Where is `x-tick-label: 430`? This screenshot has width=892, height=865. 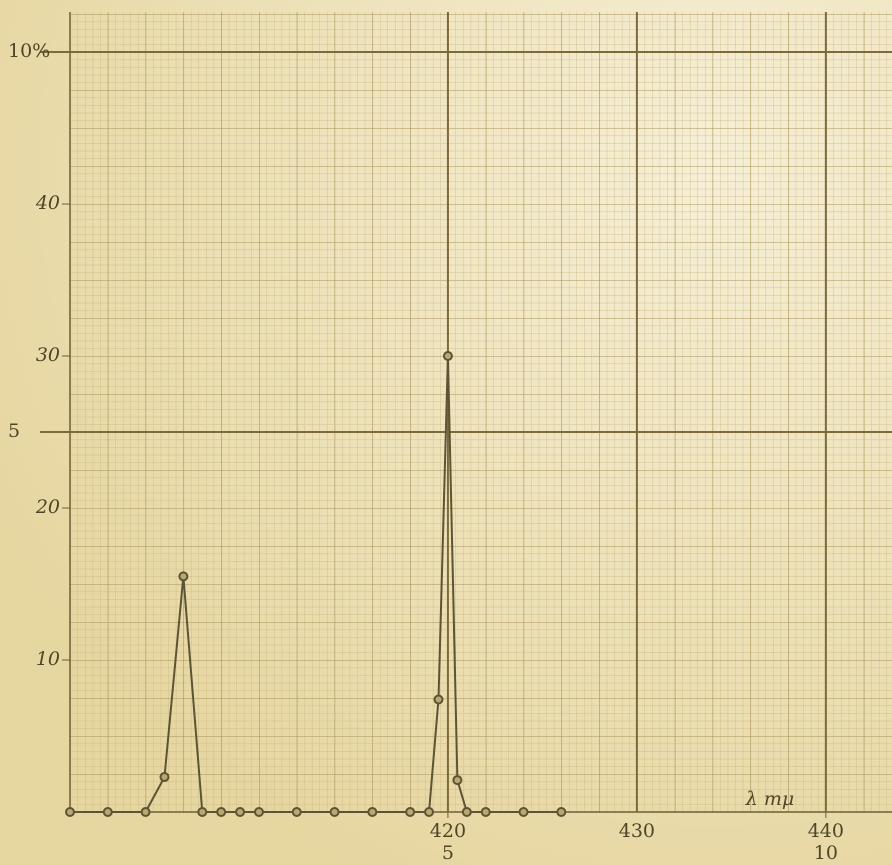
x-tick-label: 430 is located at coordinates (637, 831).